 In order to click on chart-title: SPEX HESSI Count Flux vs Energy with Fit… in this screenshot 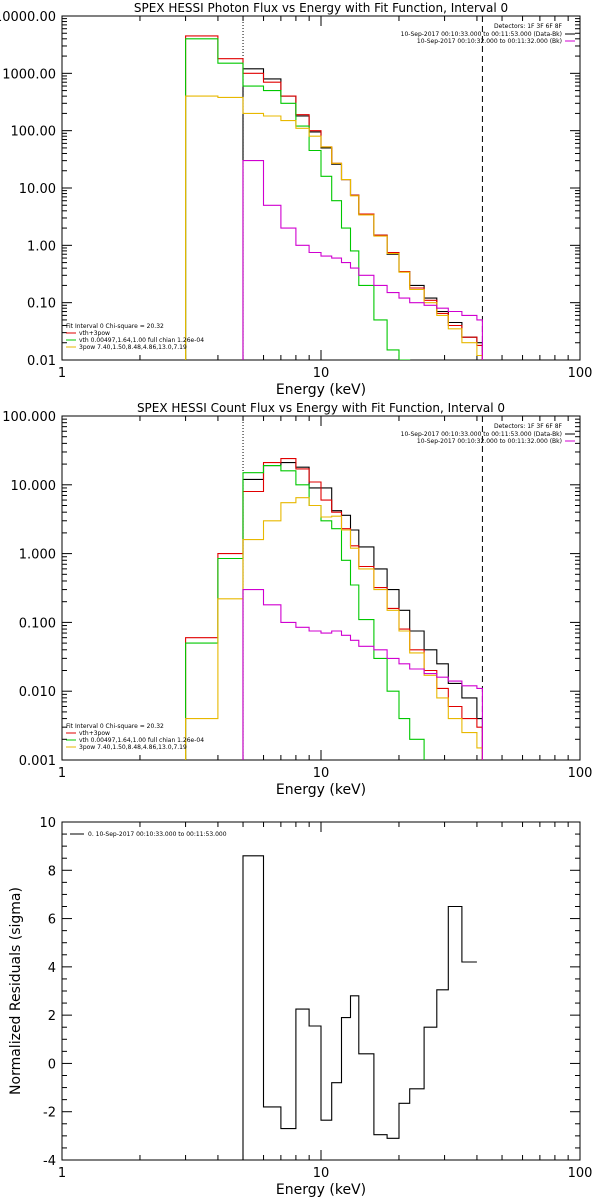, I will do `click(321, 408)`.